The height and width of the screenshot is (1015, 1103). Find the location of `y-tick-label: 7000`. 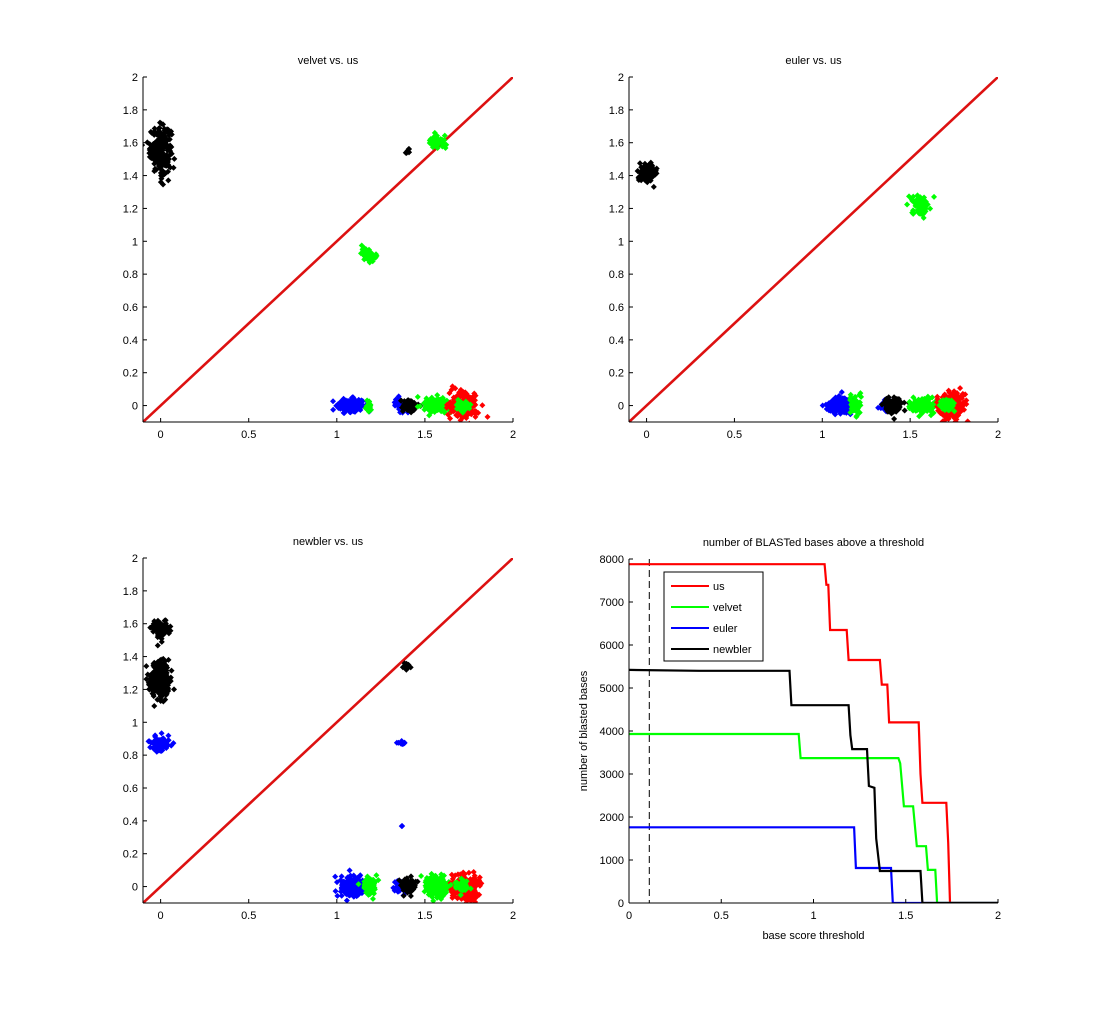

y-tick-label: 7000 is located at coordinates (612, 603).